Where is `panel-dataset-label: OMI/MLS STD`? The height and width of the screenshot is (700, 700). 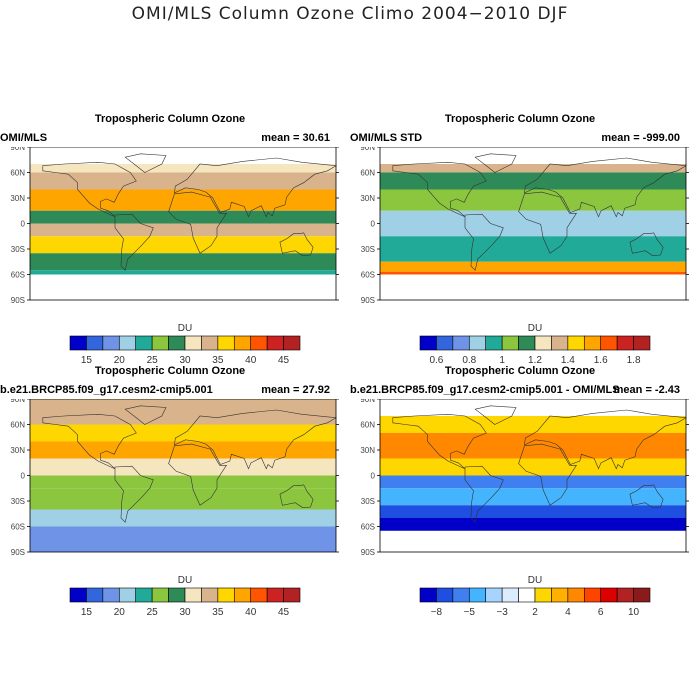 panel-dataset-label: OMI/MLS STD is located at coordinates (386, 138).